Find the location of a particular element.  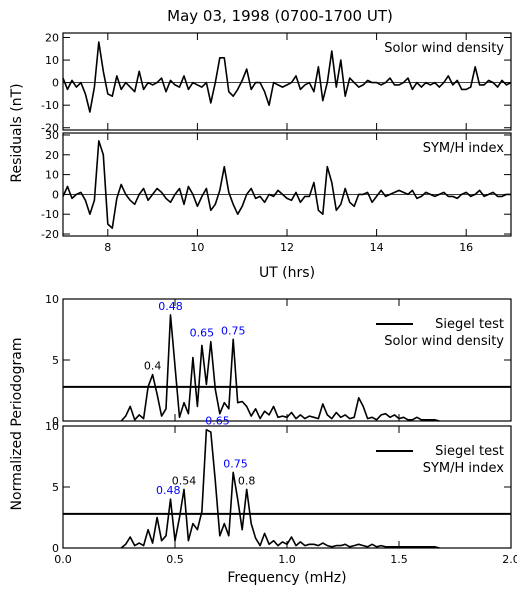

frequency-axis-label: Frequency (mHz) is located at coordinates (286, 578).